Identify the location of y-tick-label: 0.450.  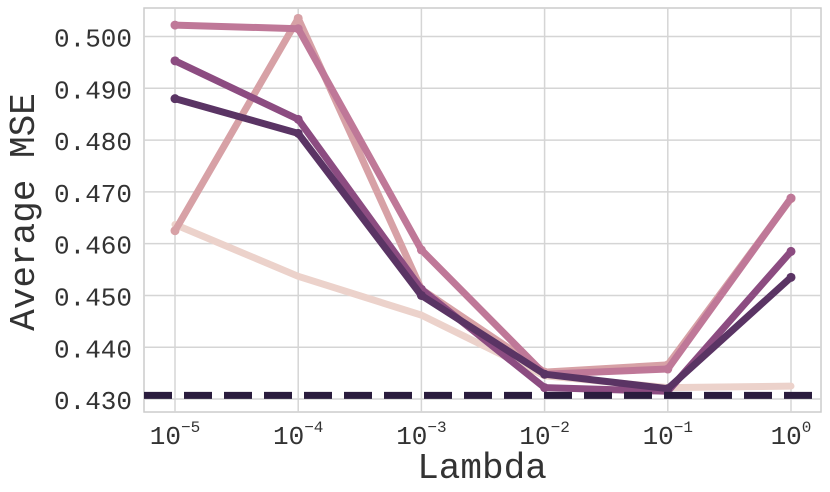
(93, 298).